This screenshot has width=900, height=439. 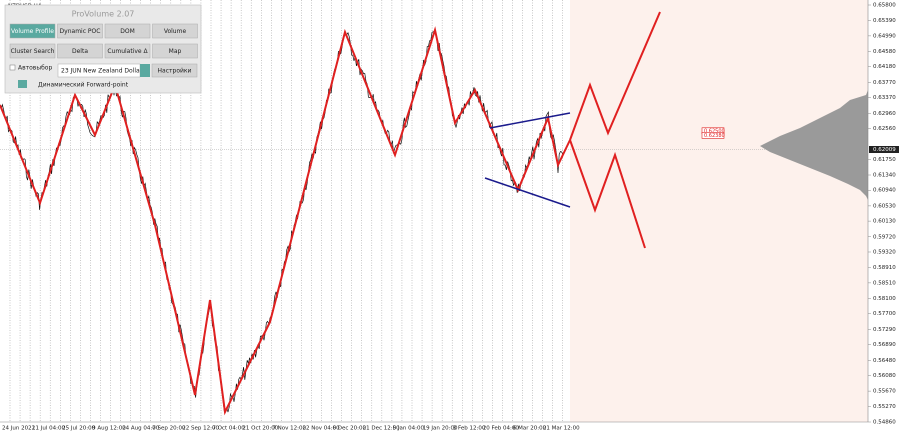 I want to click on date-label: 5 Jan 04:00, so click(x=409, y=429).